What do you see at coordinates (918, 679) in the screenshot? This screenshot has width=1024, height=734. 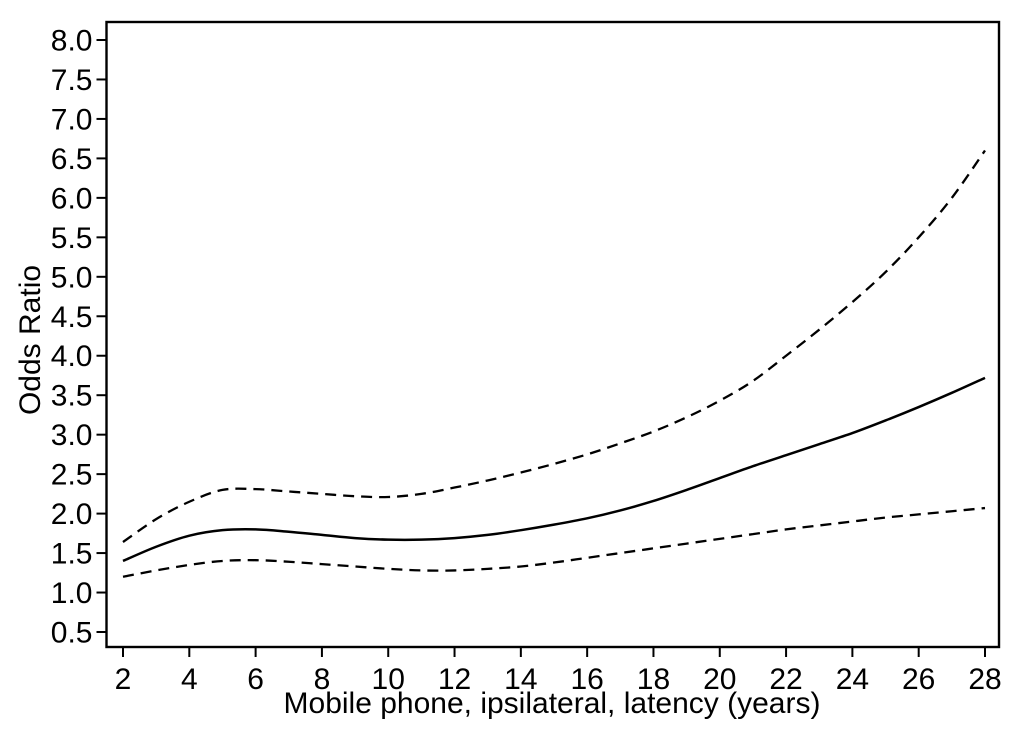 I see `x-axis-tick-label: 26` at bounding box center [918, 679].